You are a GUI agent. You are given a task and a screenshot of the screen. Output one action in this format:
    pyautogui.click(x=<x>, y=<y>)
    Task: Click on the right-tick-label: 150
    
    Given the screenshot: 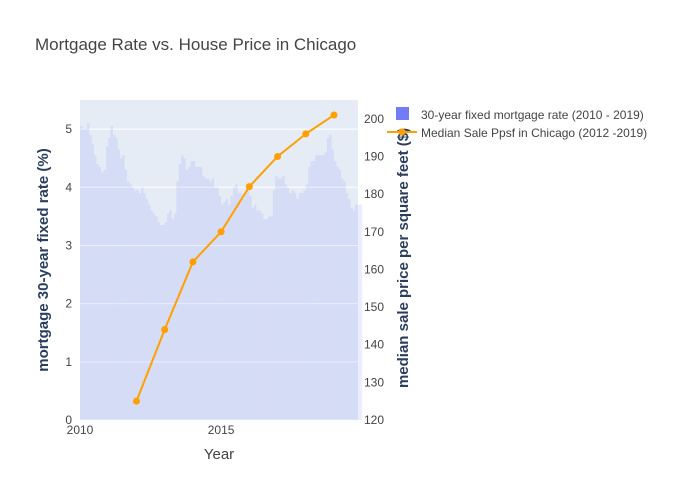 What is the action you would take?
    pyautogui.click(x=374, y=307)
    